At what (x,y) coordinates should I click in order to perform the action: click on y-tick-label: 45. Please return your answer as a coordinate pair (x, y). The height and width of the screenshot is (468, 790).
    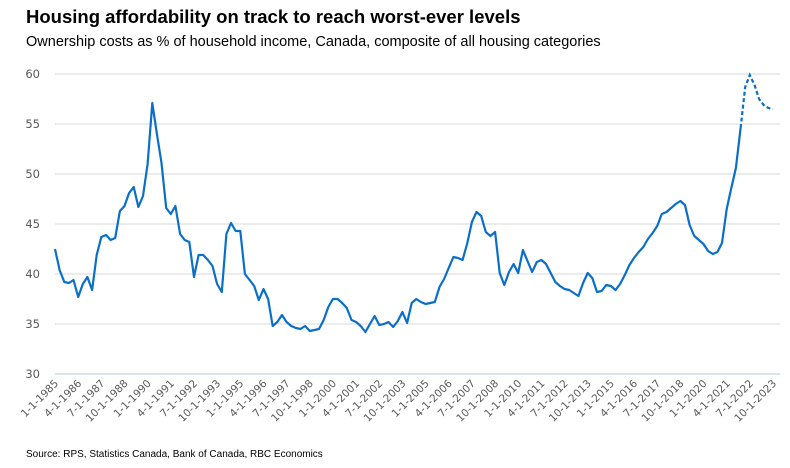
    Looking at the image, I should click on (32, 224).